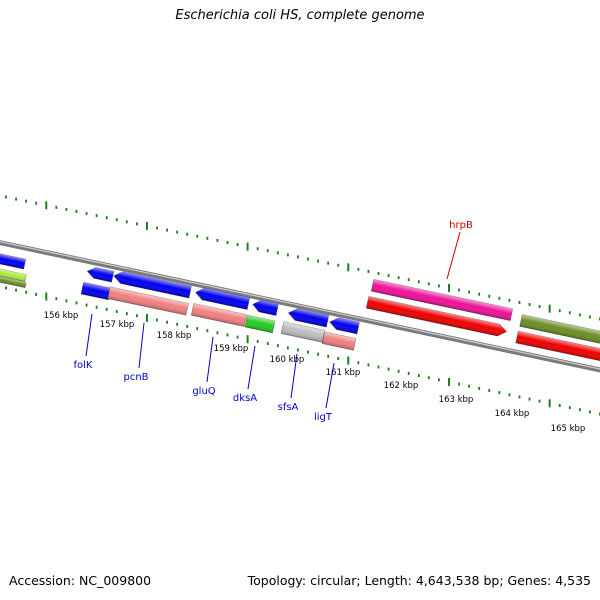 This screenshot has height=600, width=600. I want to click on gene-folK-gloss, so click(96, 291).